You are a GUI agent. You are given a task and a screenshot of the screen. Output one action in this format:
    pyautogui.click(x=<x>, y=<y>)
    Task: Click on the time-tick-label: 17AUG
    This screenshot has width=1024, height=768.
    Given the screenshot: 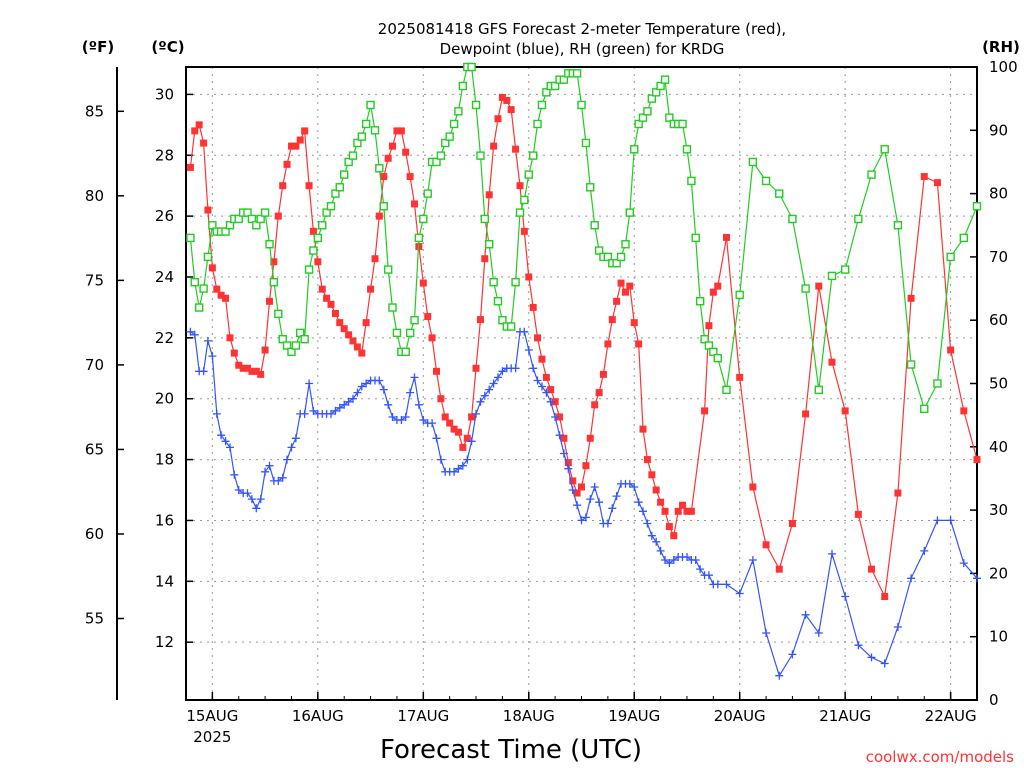 What is the action you would take?
    pyautogui.click(x=423, y=716)
    